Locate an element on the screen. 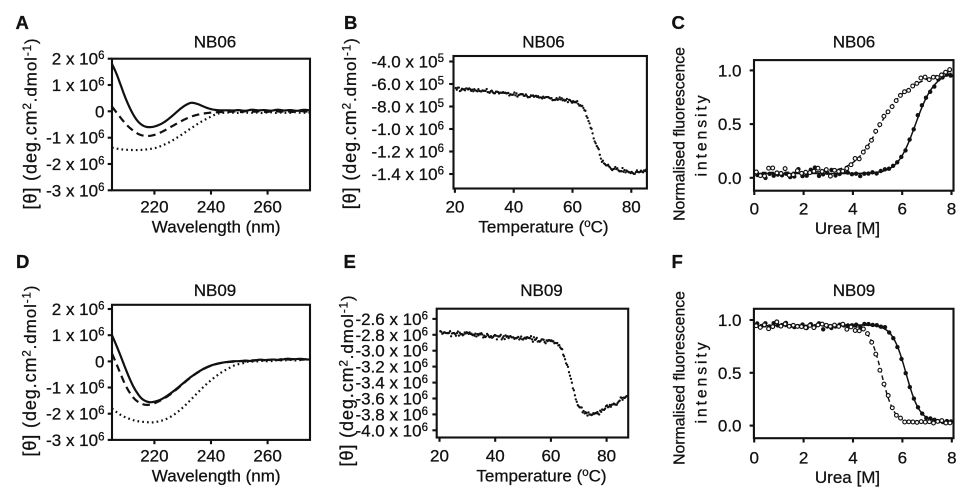 Image resolution: width=975 pixels, height=503 pixels. svg-text: D is located at coordinates (22, 261).